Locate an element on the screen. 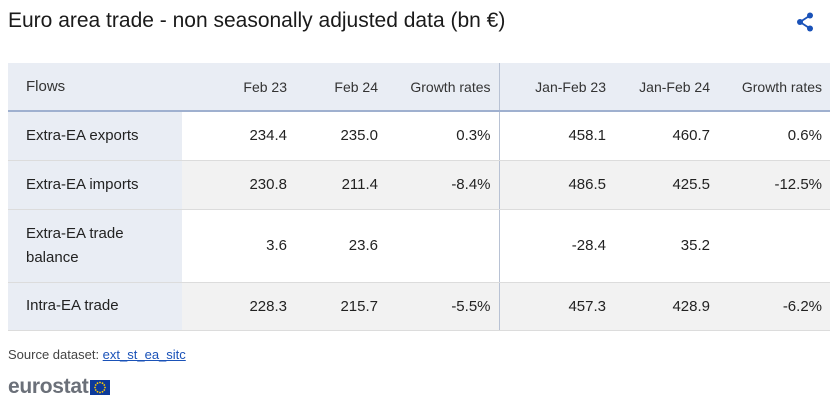  cell-janfeb23: 486.5 is located at coordinates (556, 185).